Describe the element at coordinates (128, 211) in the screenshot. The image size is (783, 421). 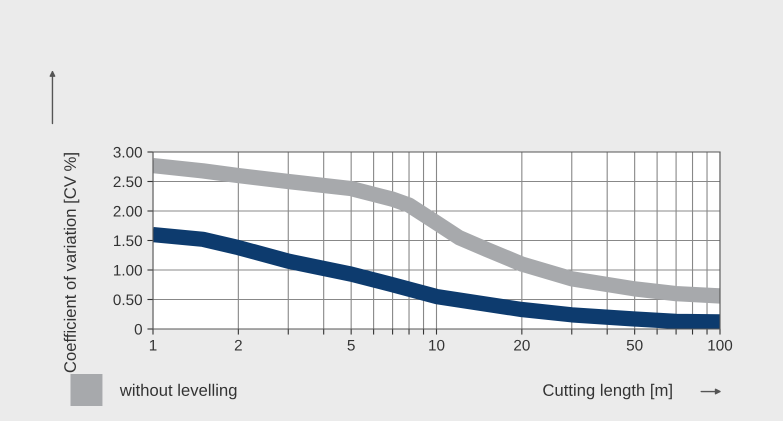
I see `y-tick-label: 2.00` at that location.